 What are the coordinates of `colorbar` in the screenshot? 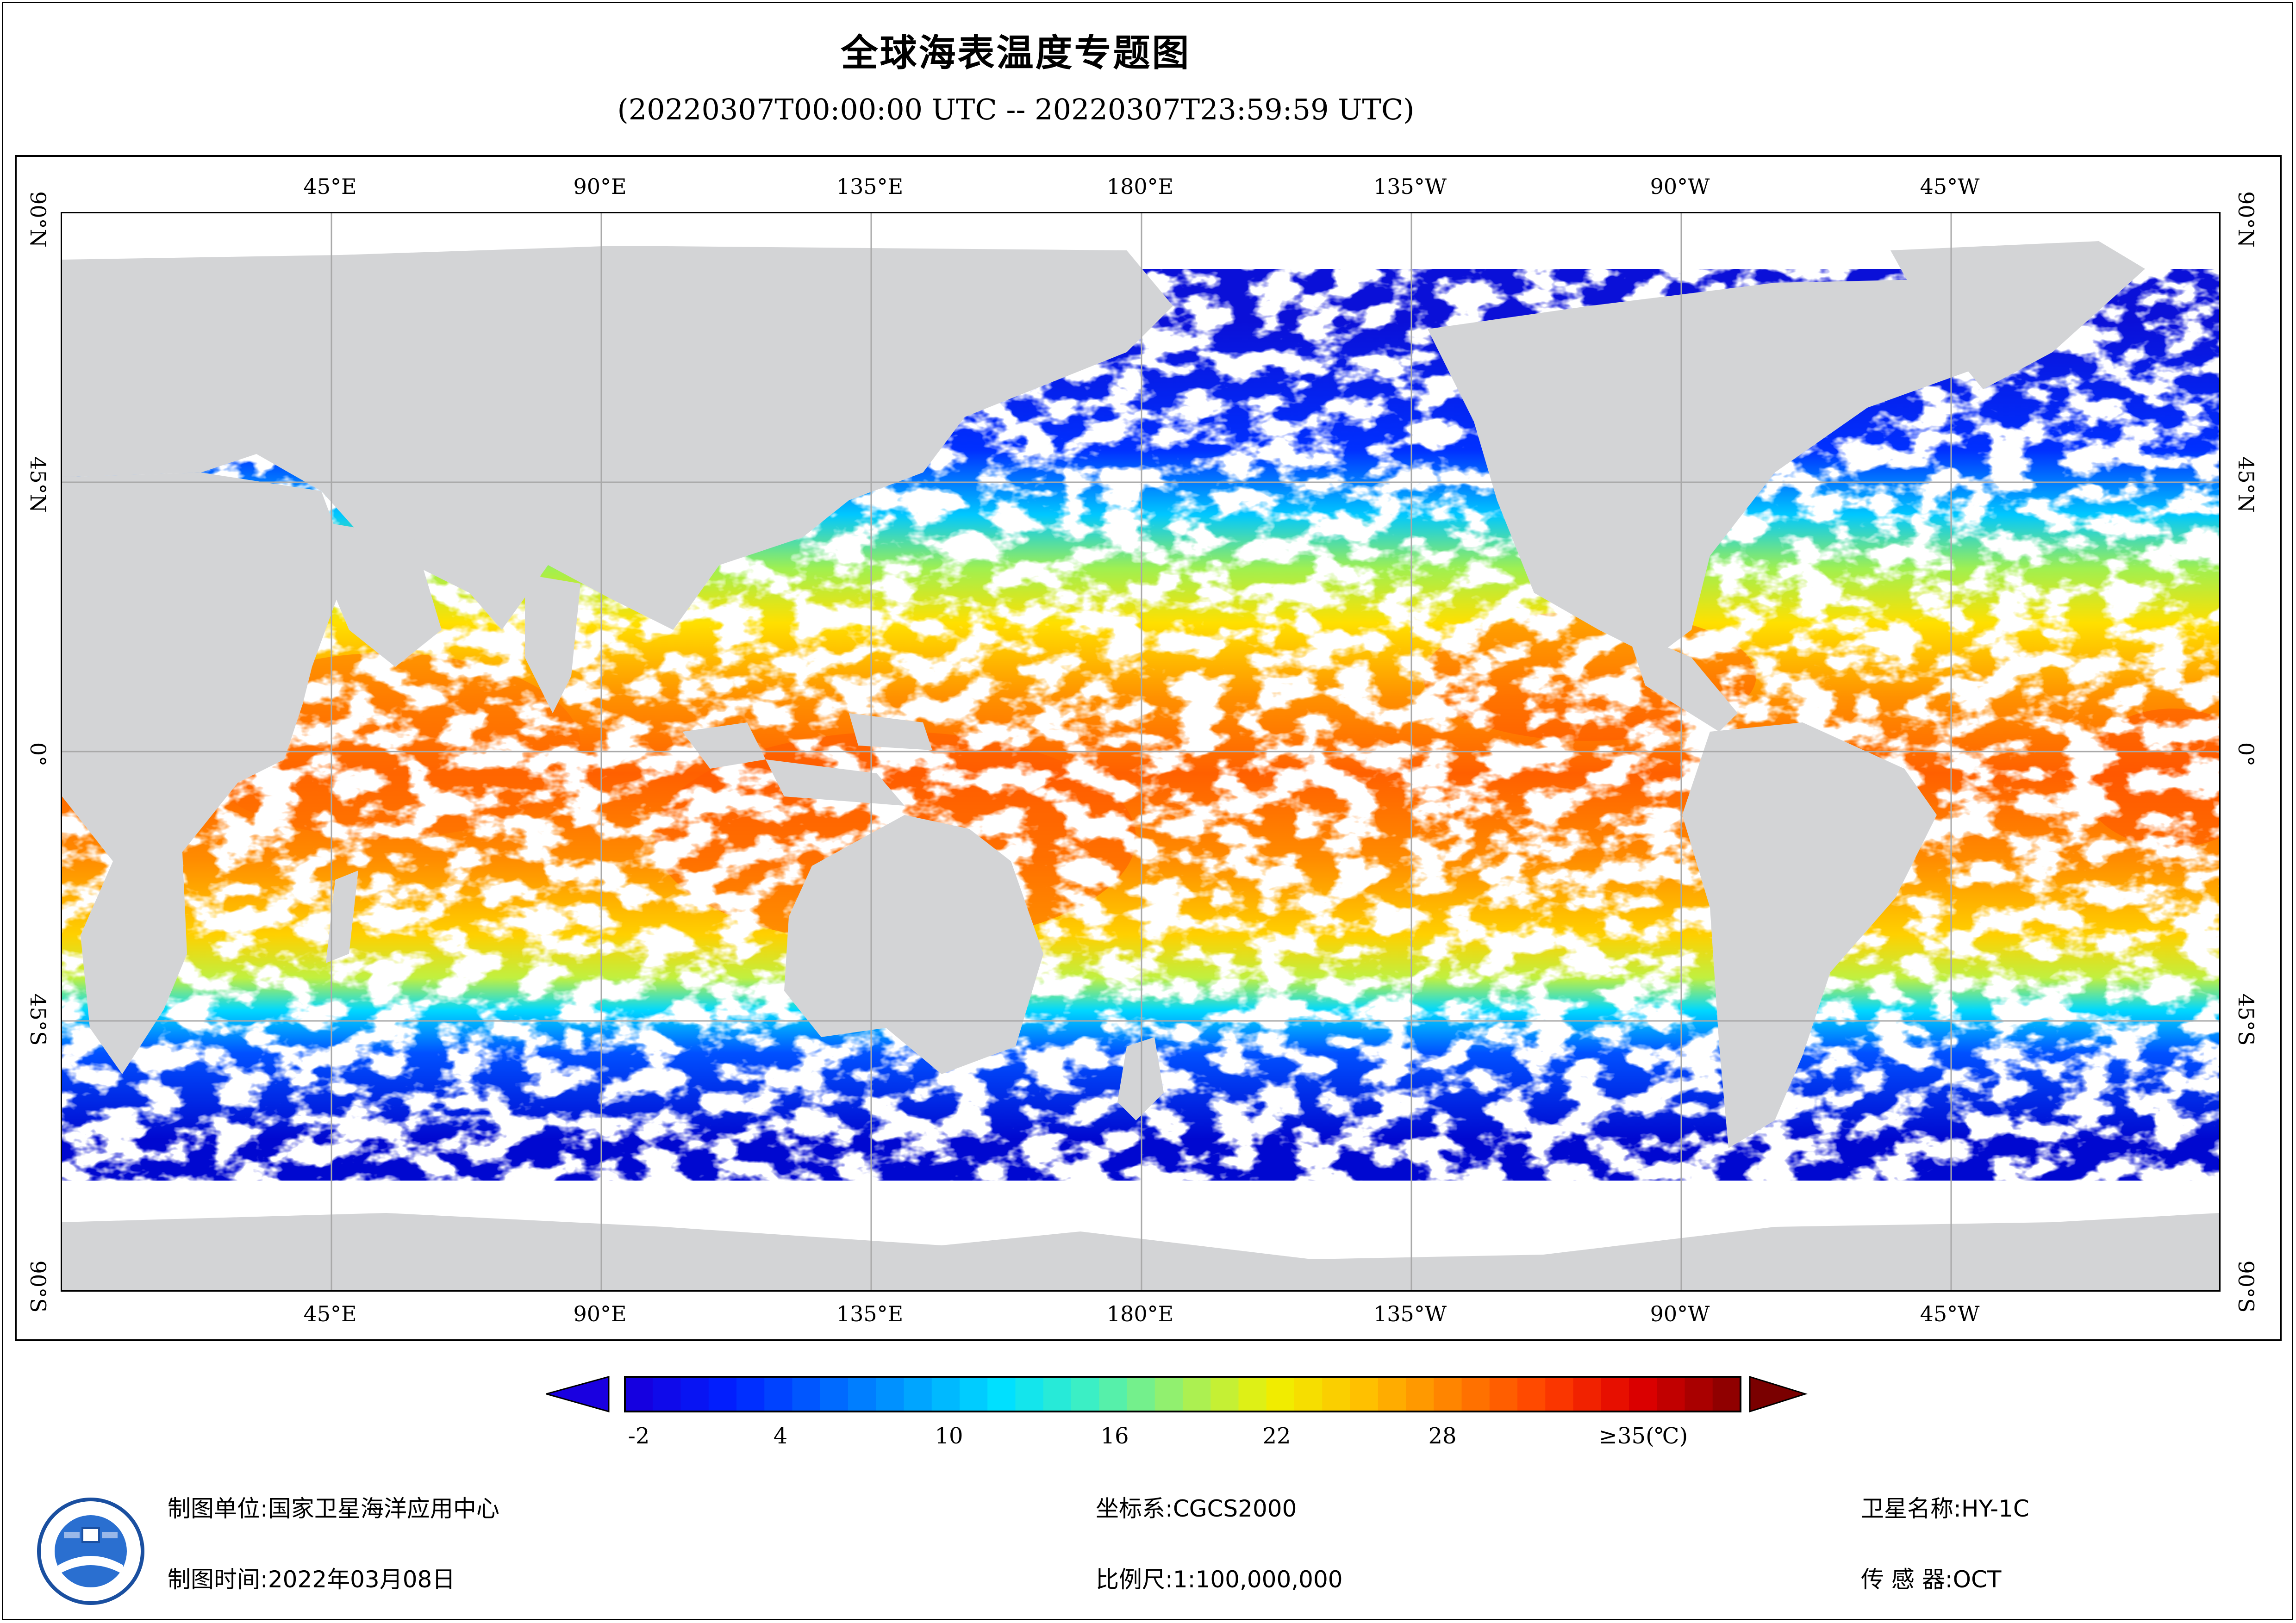 It's located at (1177, 1394).